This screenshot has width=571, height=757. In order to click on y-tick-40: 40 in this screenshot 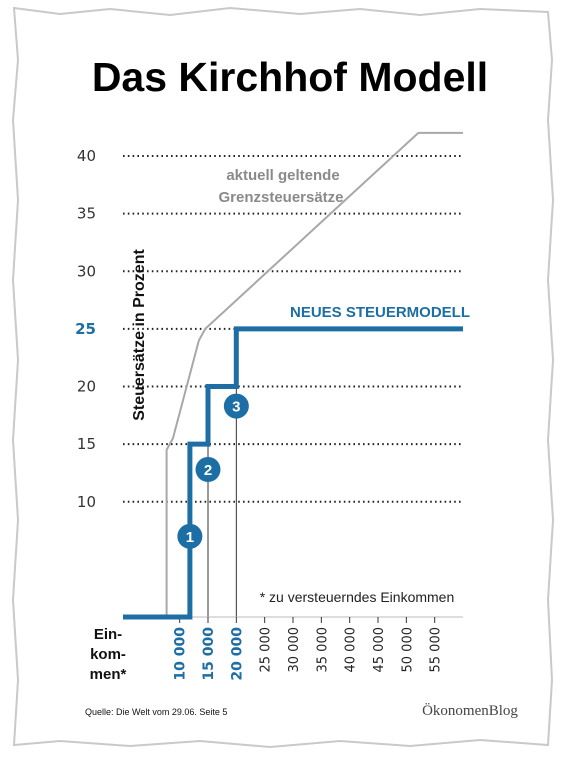, I will do `click(86, 156)`.